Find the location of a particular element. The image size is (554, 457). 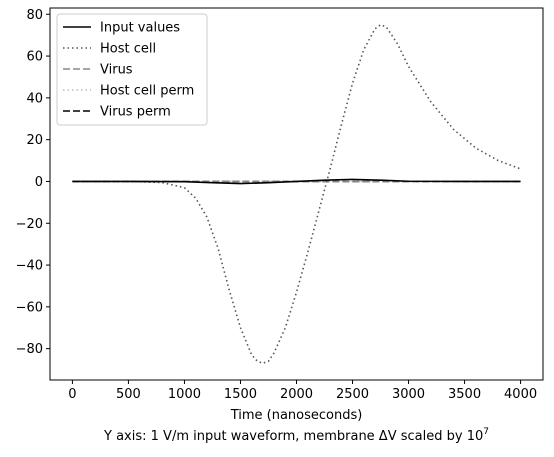

legend-label: Input values is located at coordinates (140, 28).